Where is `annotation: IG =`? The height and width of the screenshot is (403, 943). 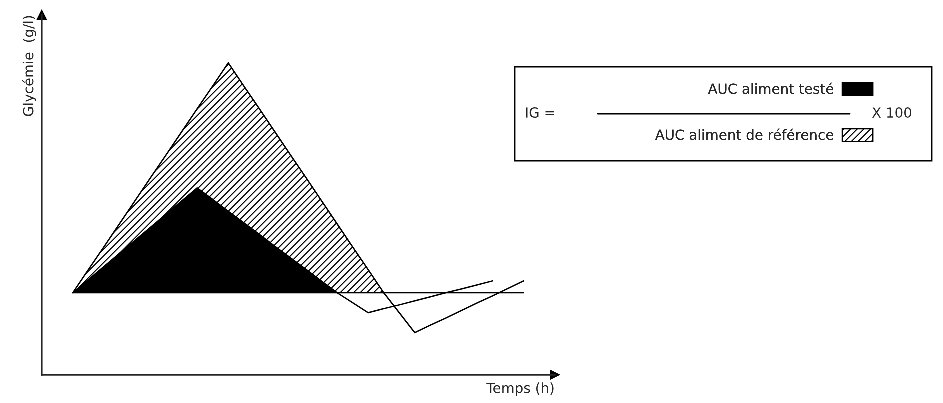
annotation: IG = is located at coordinates (540, 113).